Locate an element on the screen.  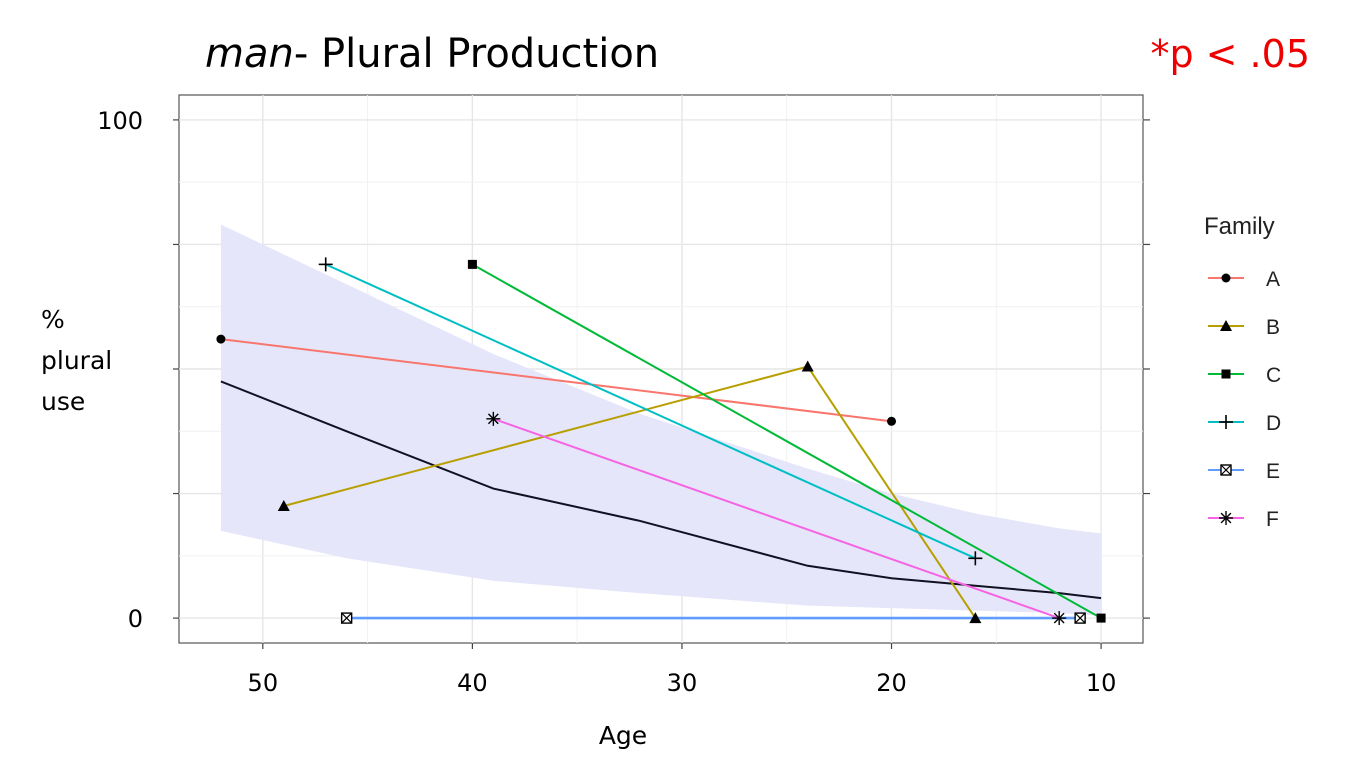
point-B-1-shape is located at coordinates (807, 366).